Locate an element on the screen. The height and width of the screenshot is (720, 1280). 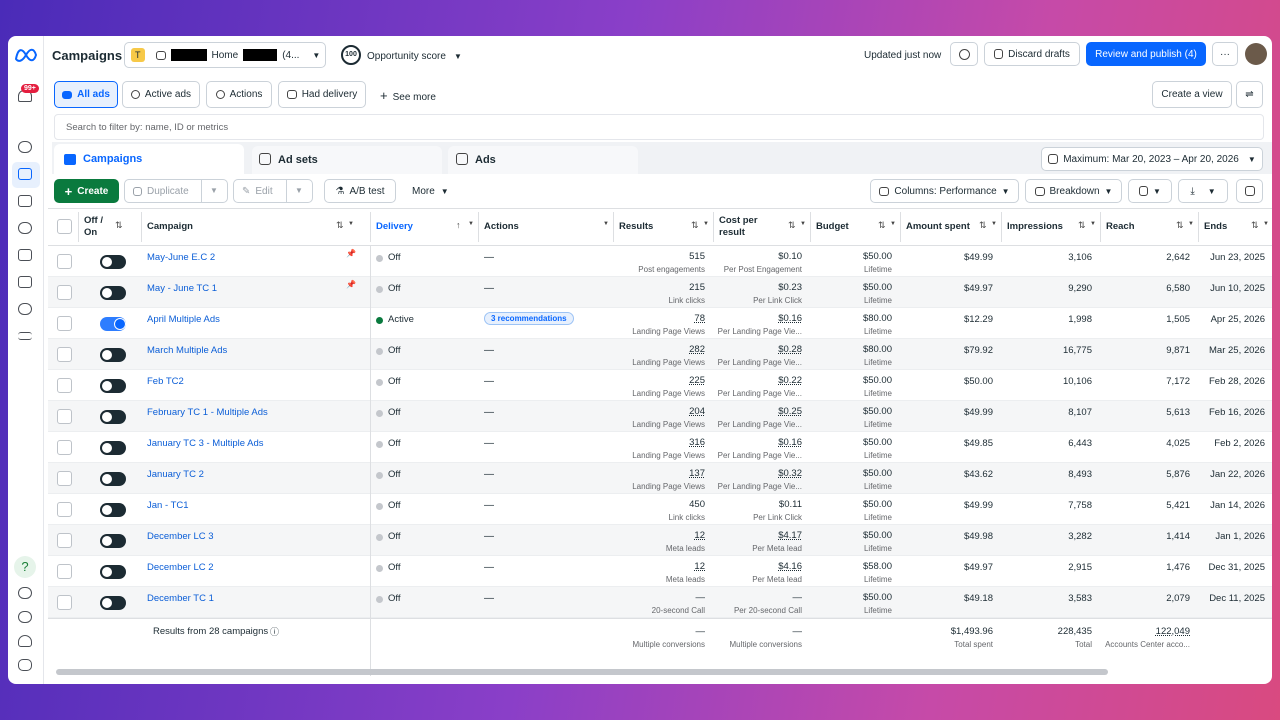
column-header: Delivery is located at coordinates (394, 226).